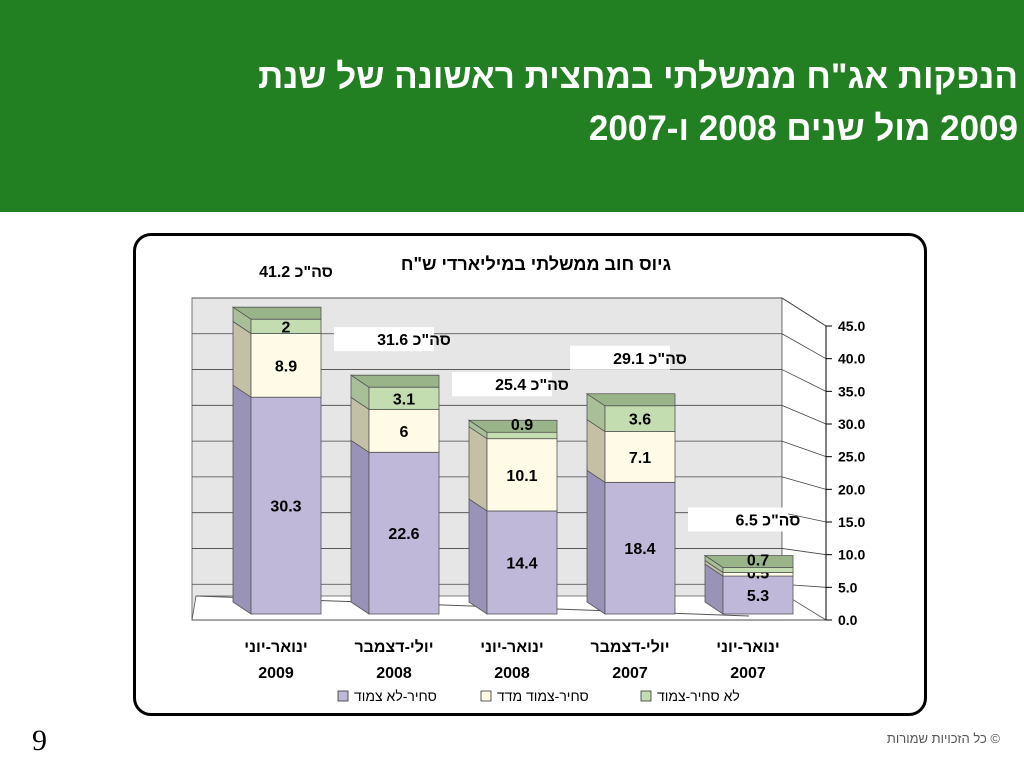  I want to click on copyright-notice: © כל הזכויות שמורות, so click(943, 738).